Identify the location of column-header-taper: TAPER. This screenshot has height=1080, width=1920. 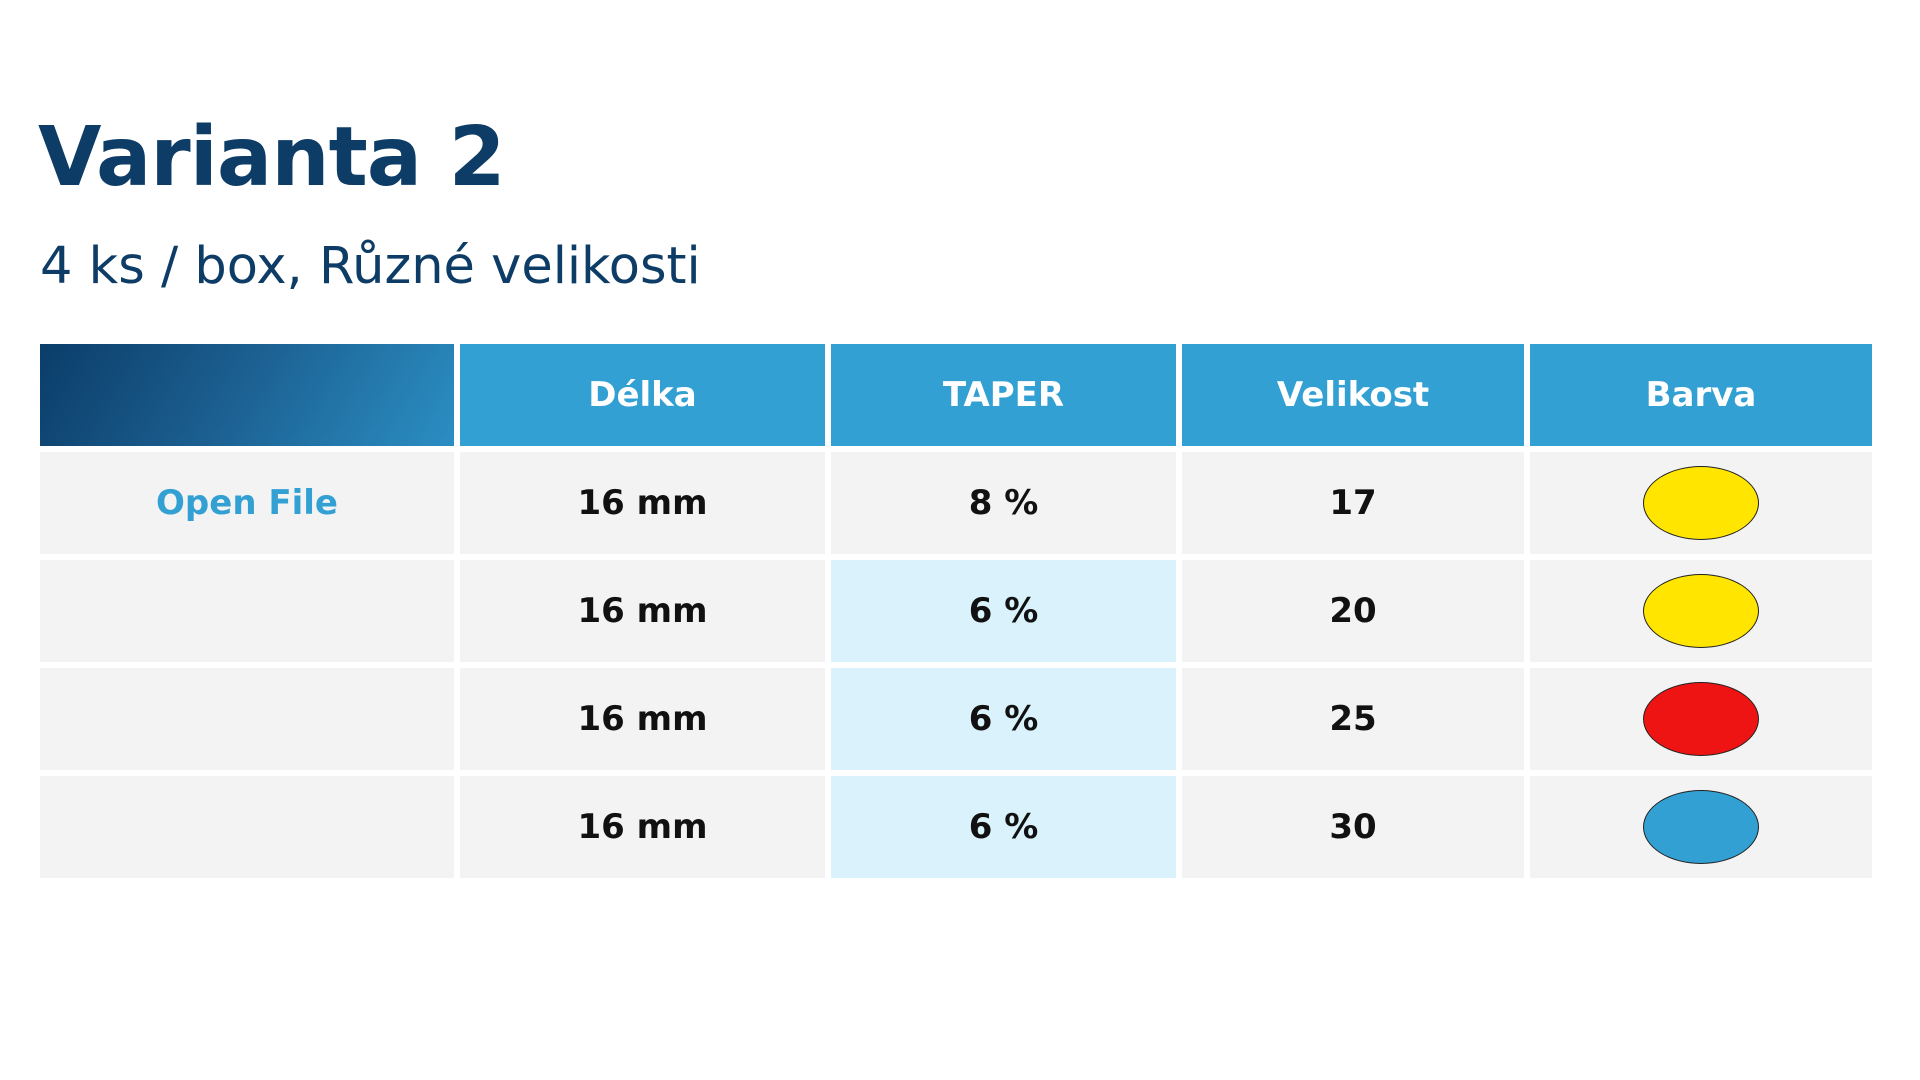
(1003, 395).